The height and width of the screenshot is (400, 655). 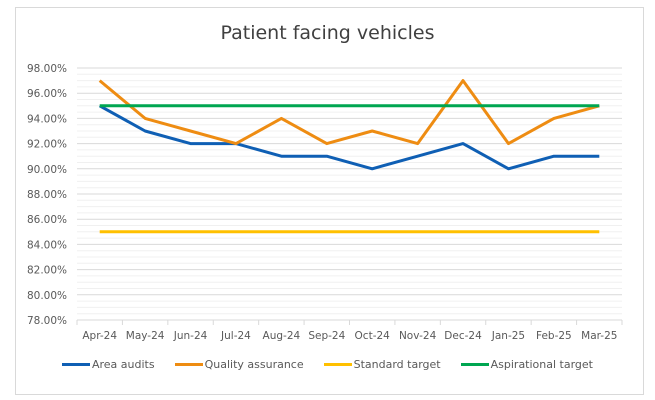 I want to click on x-tick-label: Jul-24, so click(x=235, y=336).